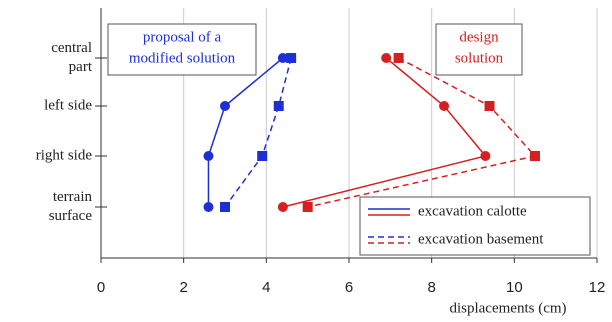  I want to click on annotation: proposal of a, so click(182, 37).